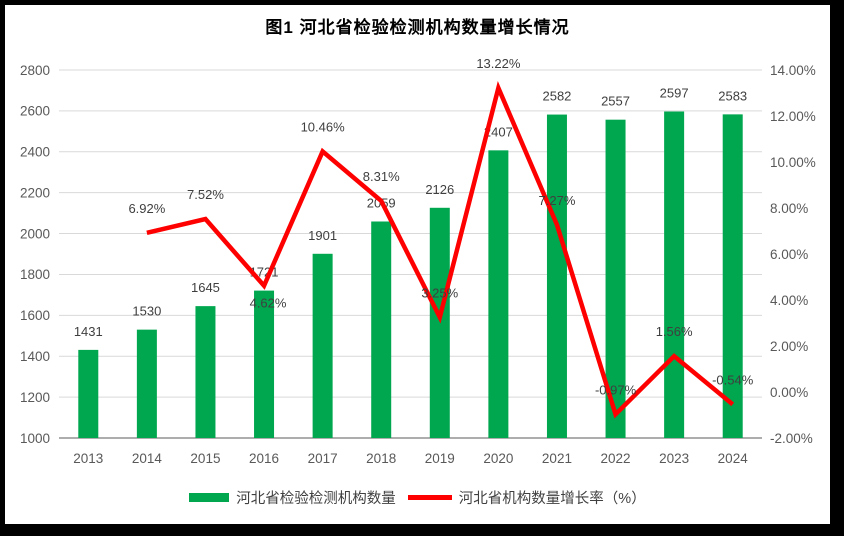 Image resolution: width=844 pixels, height=536 pixels. Describe the element at coordinates (557, 200) in the screenshot. I see `line-label-2021: 7.27%` at that location.